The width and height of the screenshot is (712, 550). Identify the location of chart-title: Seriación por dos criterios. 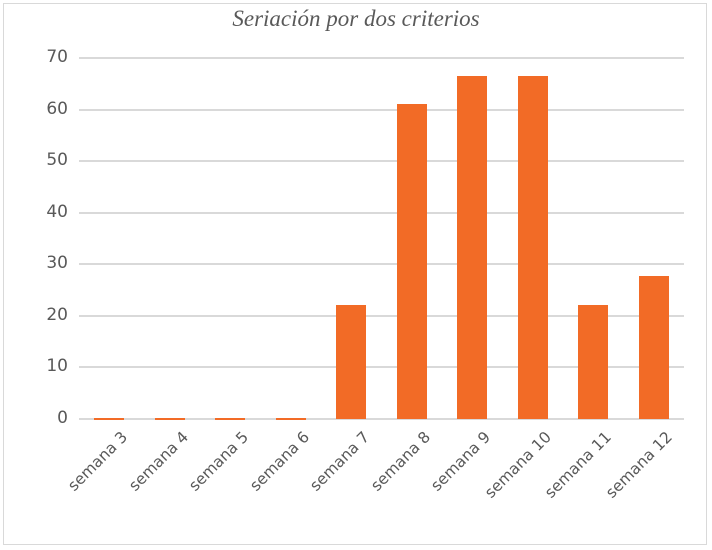
(356, 18).